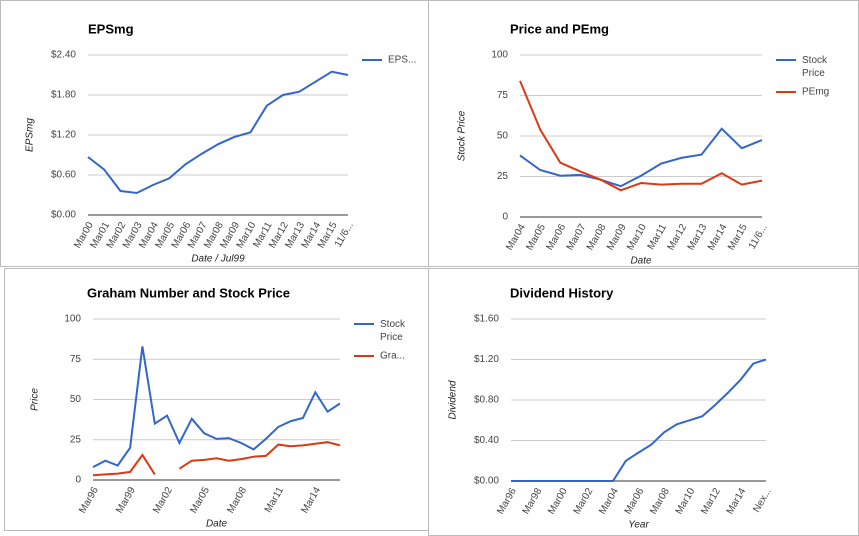  I want to click on y-tick-label: $0.60, so click(63, 175).